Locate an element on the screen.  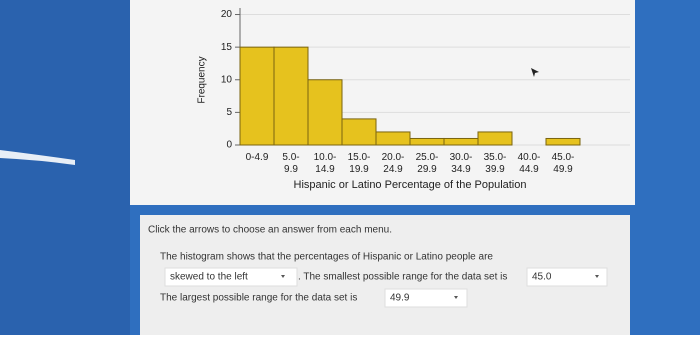
x-tick-label: 15.0-19.9 is located at coordinates (359, 163).